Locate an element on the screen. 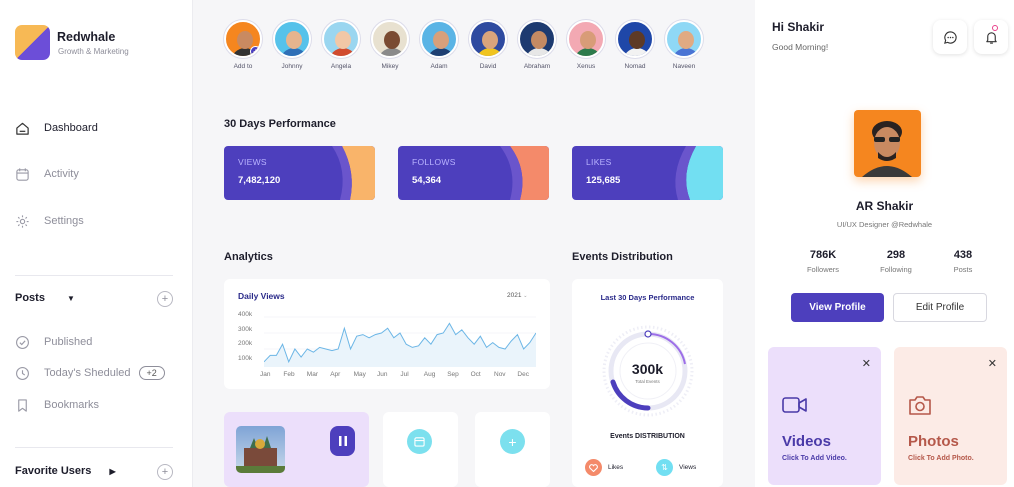  favorite-users-toggle: Favorite Users ▶ is located at coordinates (65, 471).